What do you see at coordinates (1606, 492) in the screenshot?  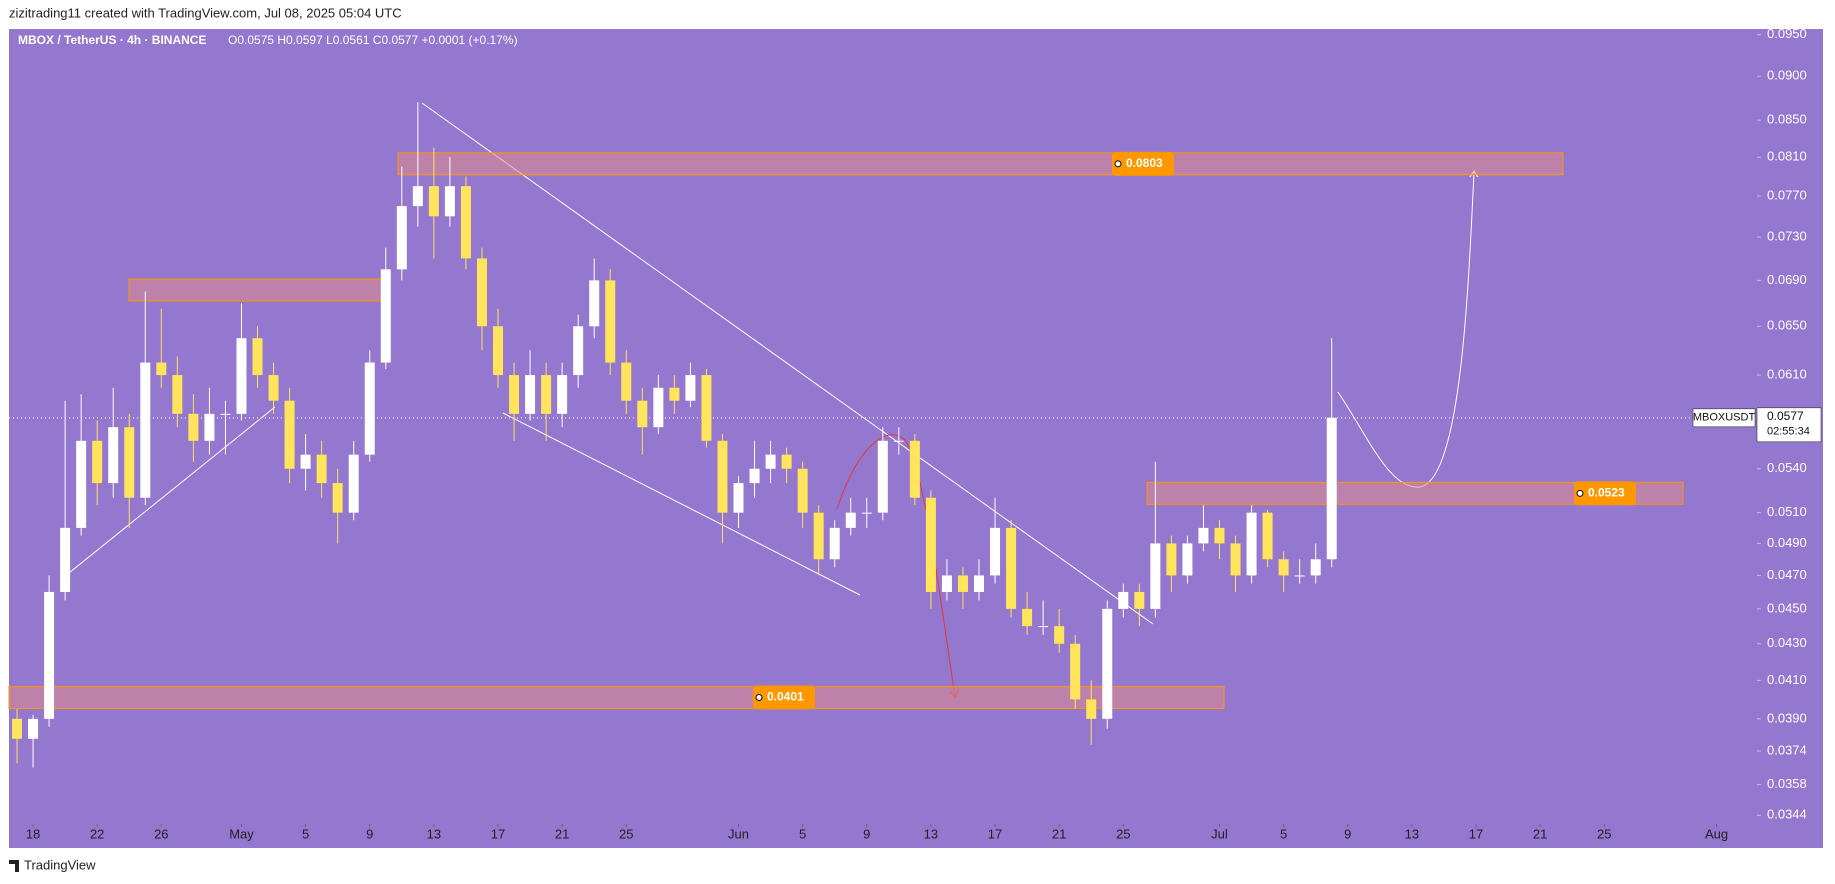 I see `level-label: 0.0523` at bounding box center [1606, 492].